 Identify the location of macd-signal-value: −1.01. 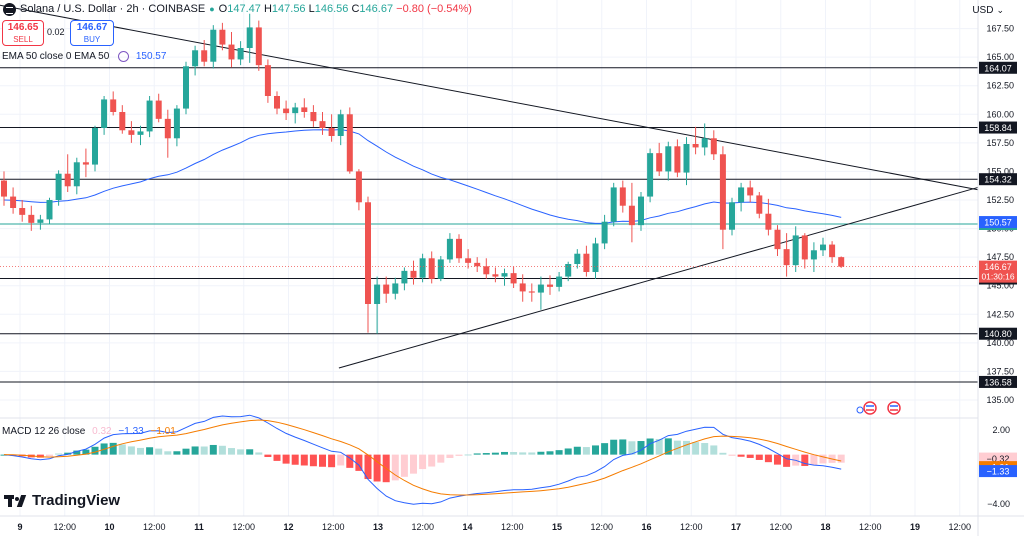
(163, 431).